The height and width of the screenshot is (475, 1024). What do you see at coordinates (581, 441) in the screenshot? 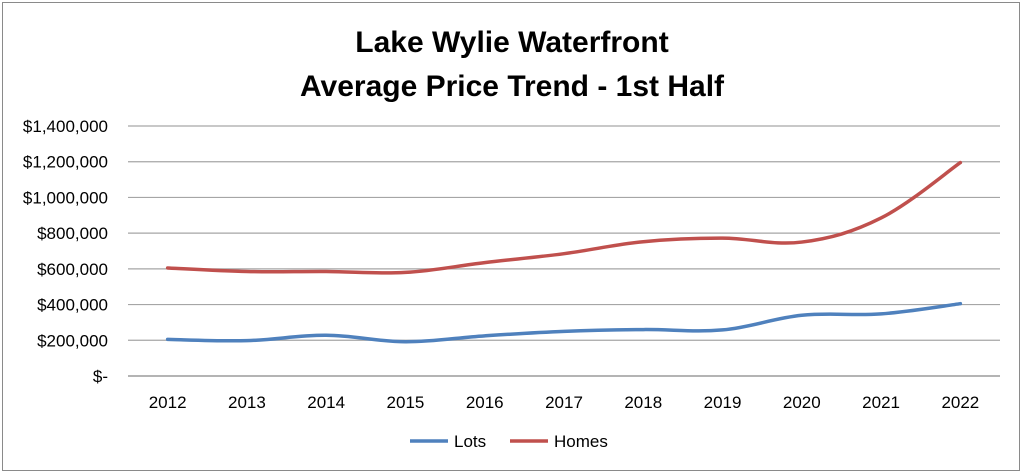
I see `legend-label-homes: Homes` at bounding box center [581, 441].